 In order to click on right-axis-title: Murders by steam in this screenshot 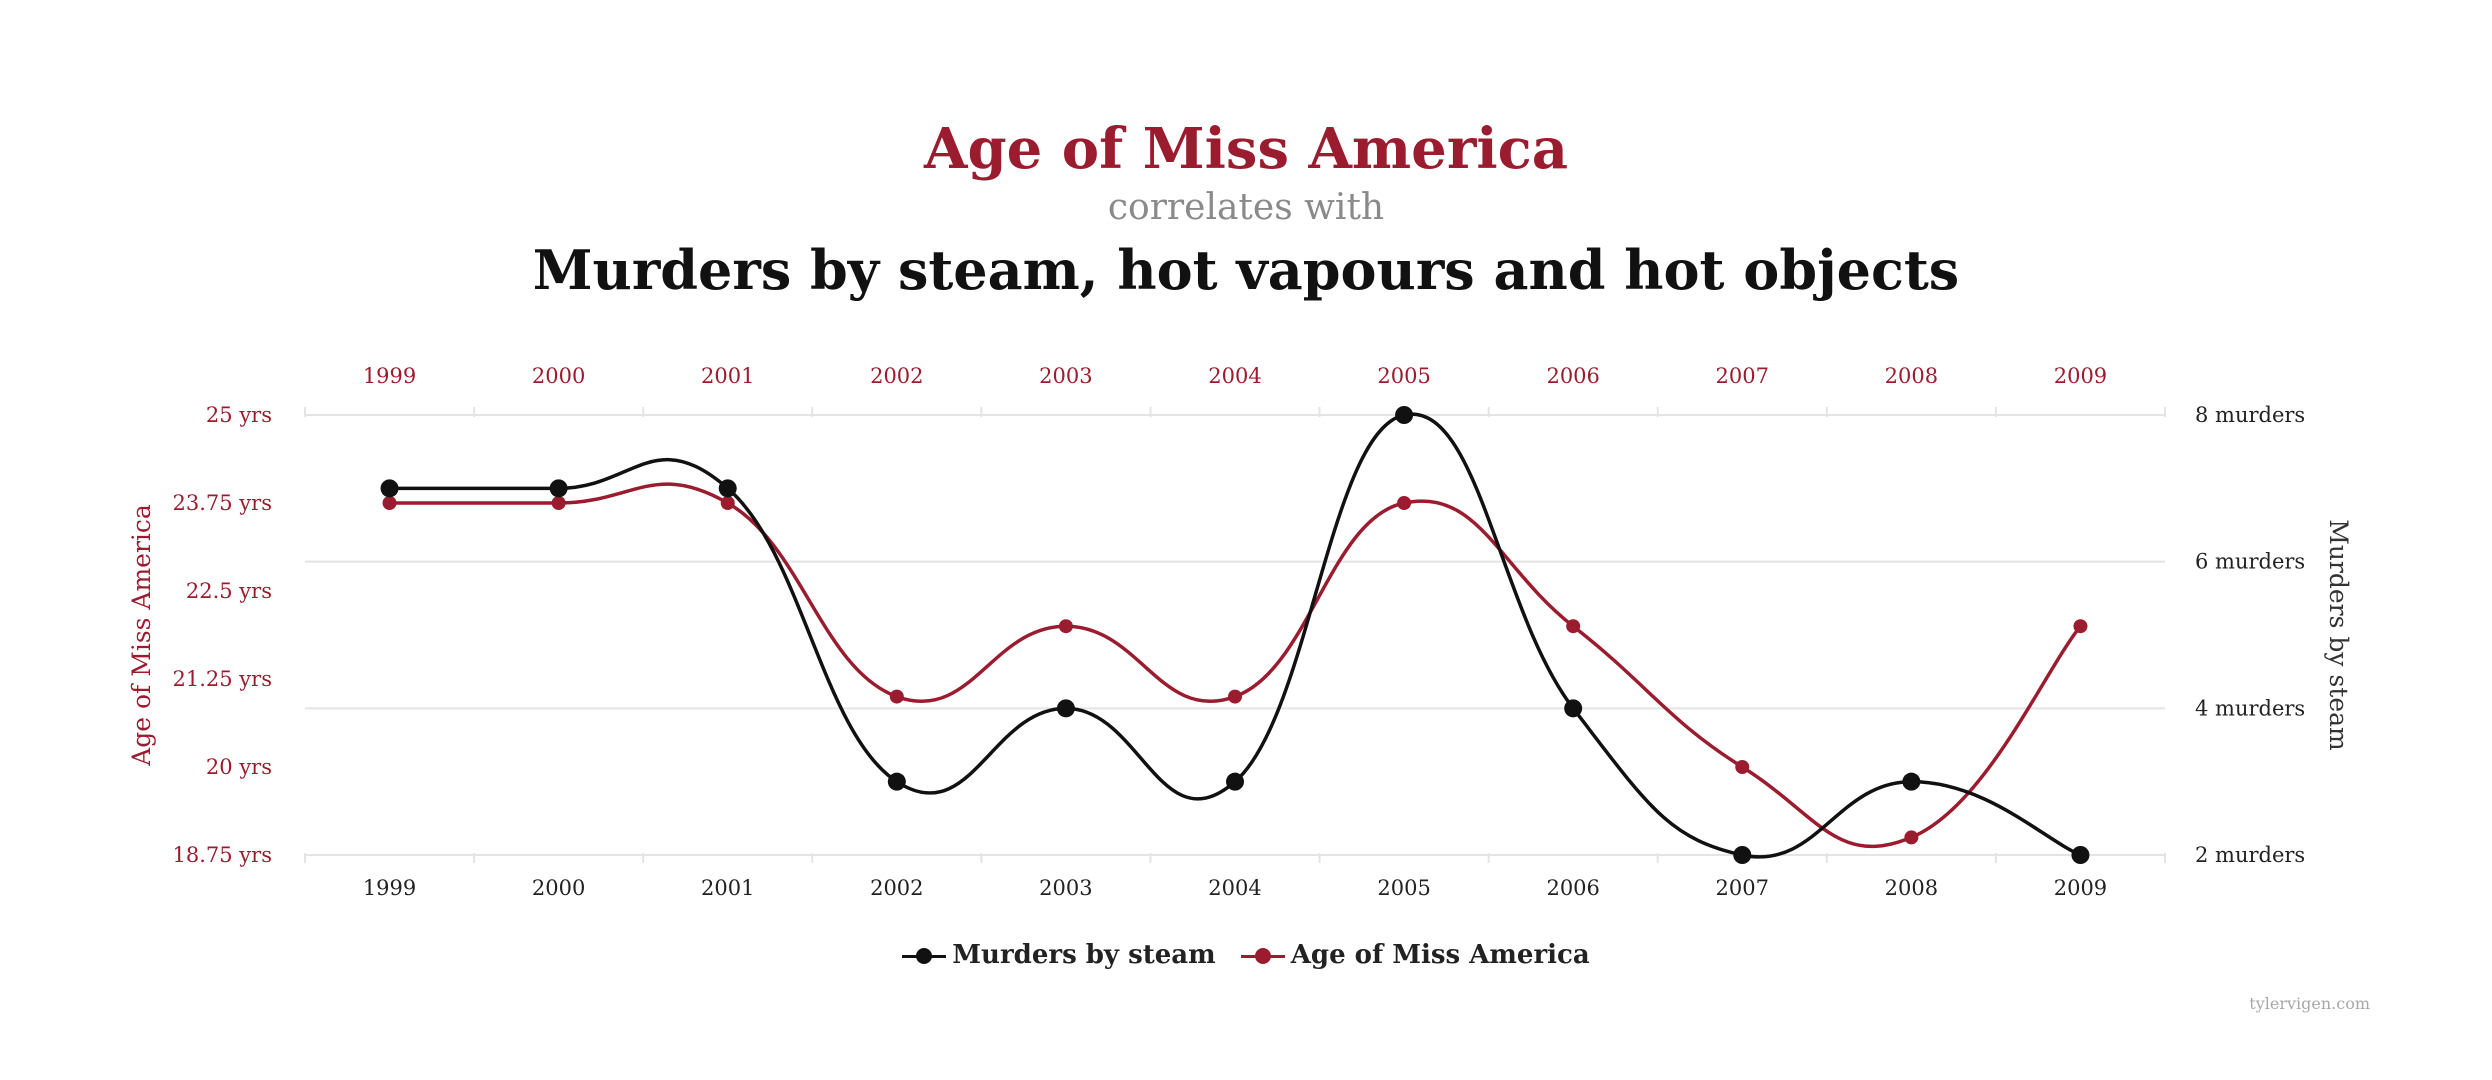, I will do `click(2338, 635)`.